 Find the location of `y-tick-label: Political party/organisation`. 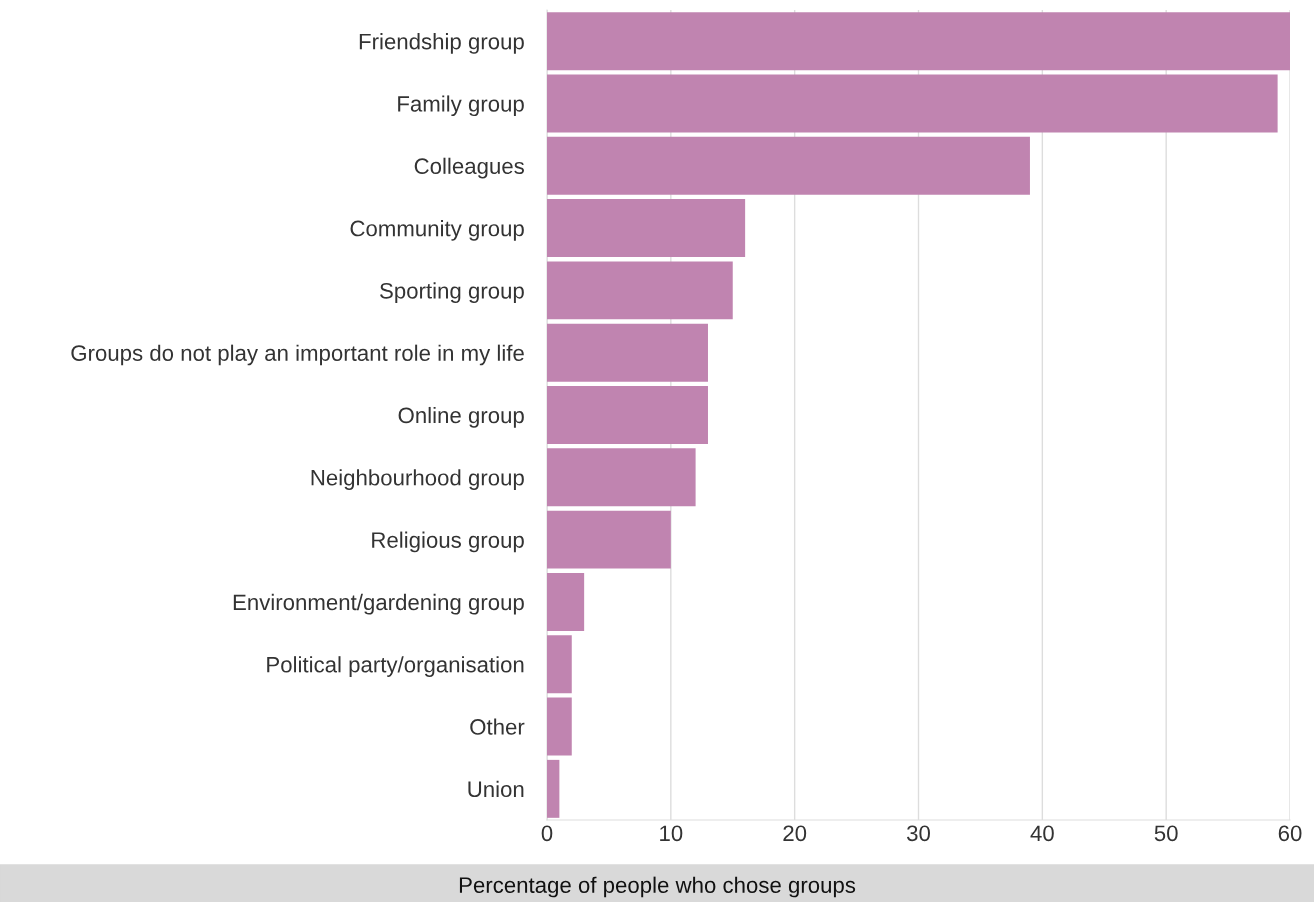

y-tick-label: Political party/organisation is located at coordinates (395, 666).